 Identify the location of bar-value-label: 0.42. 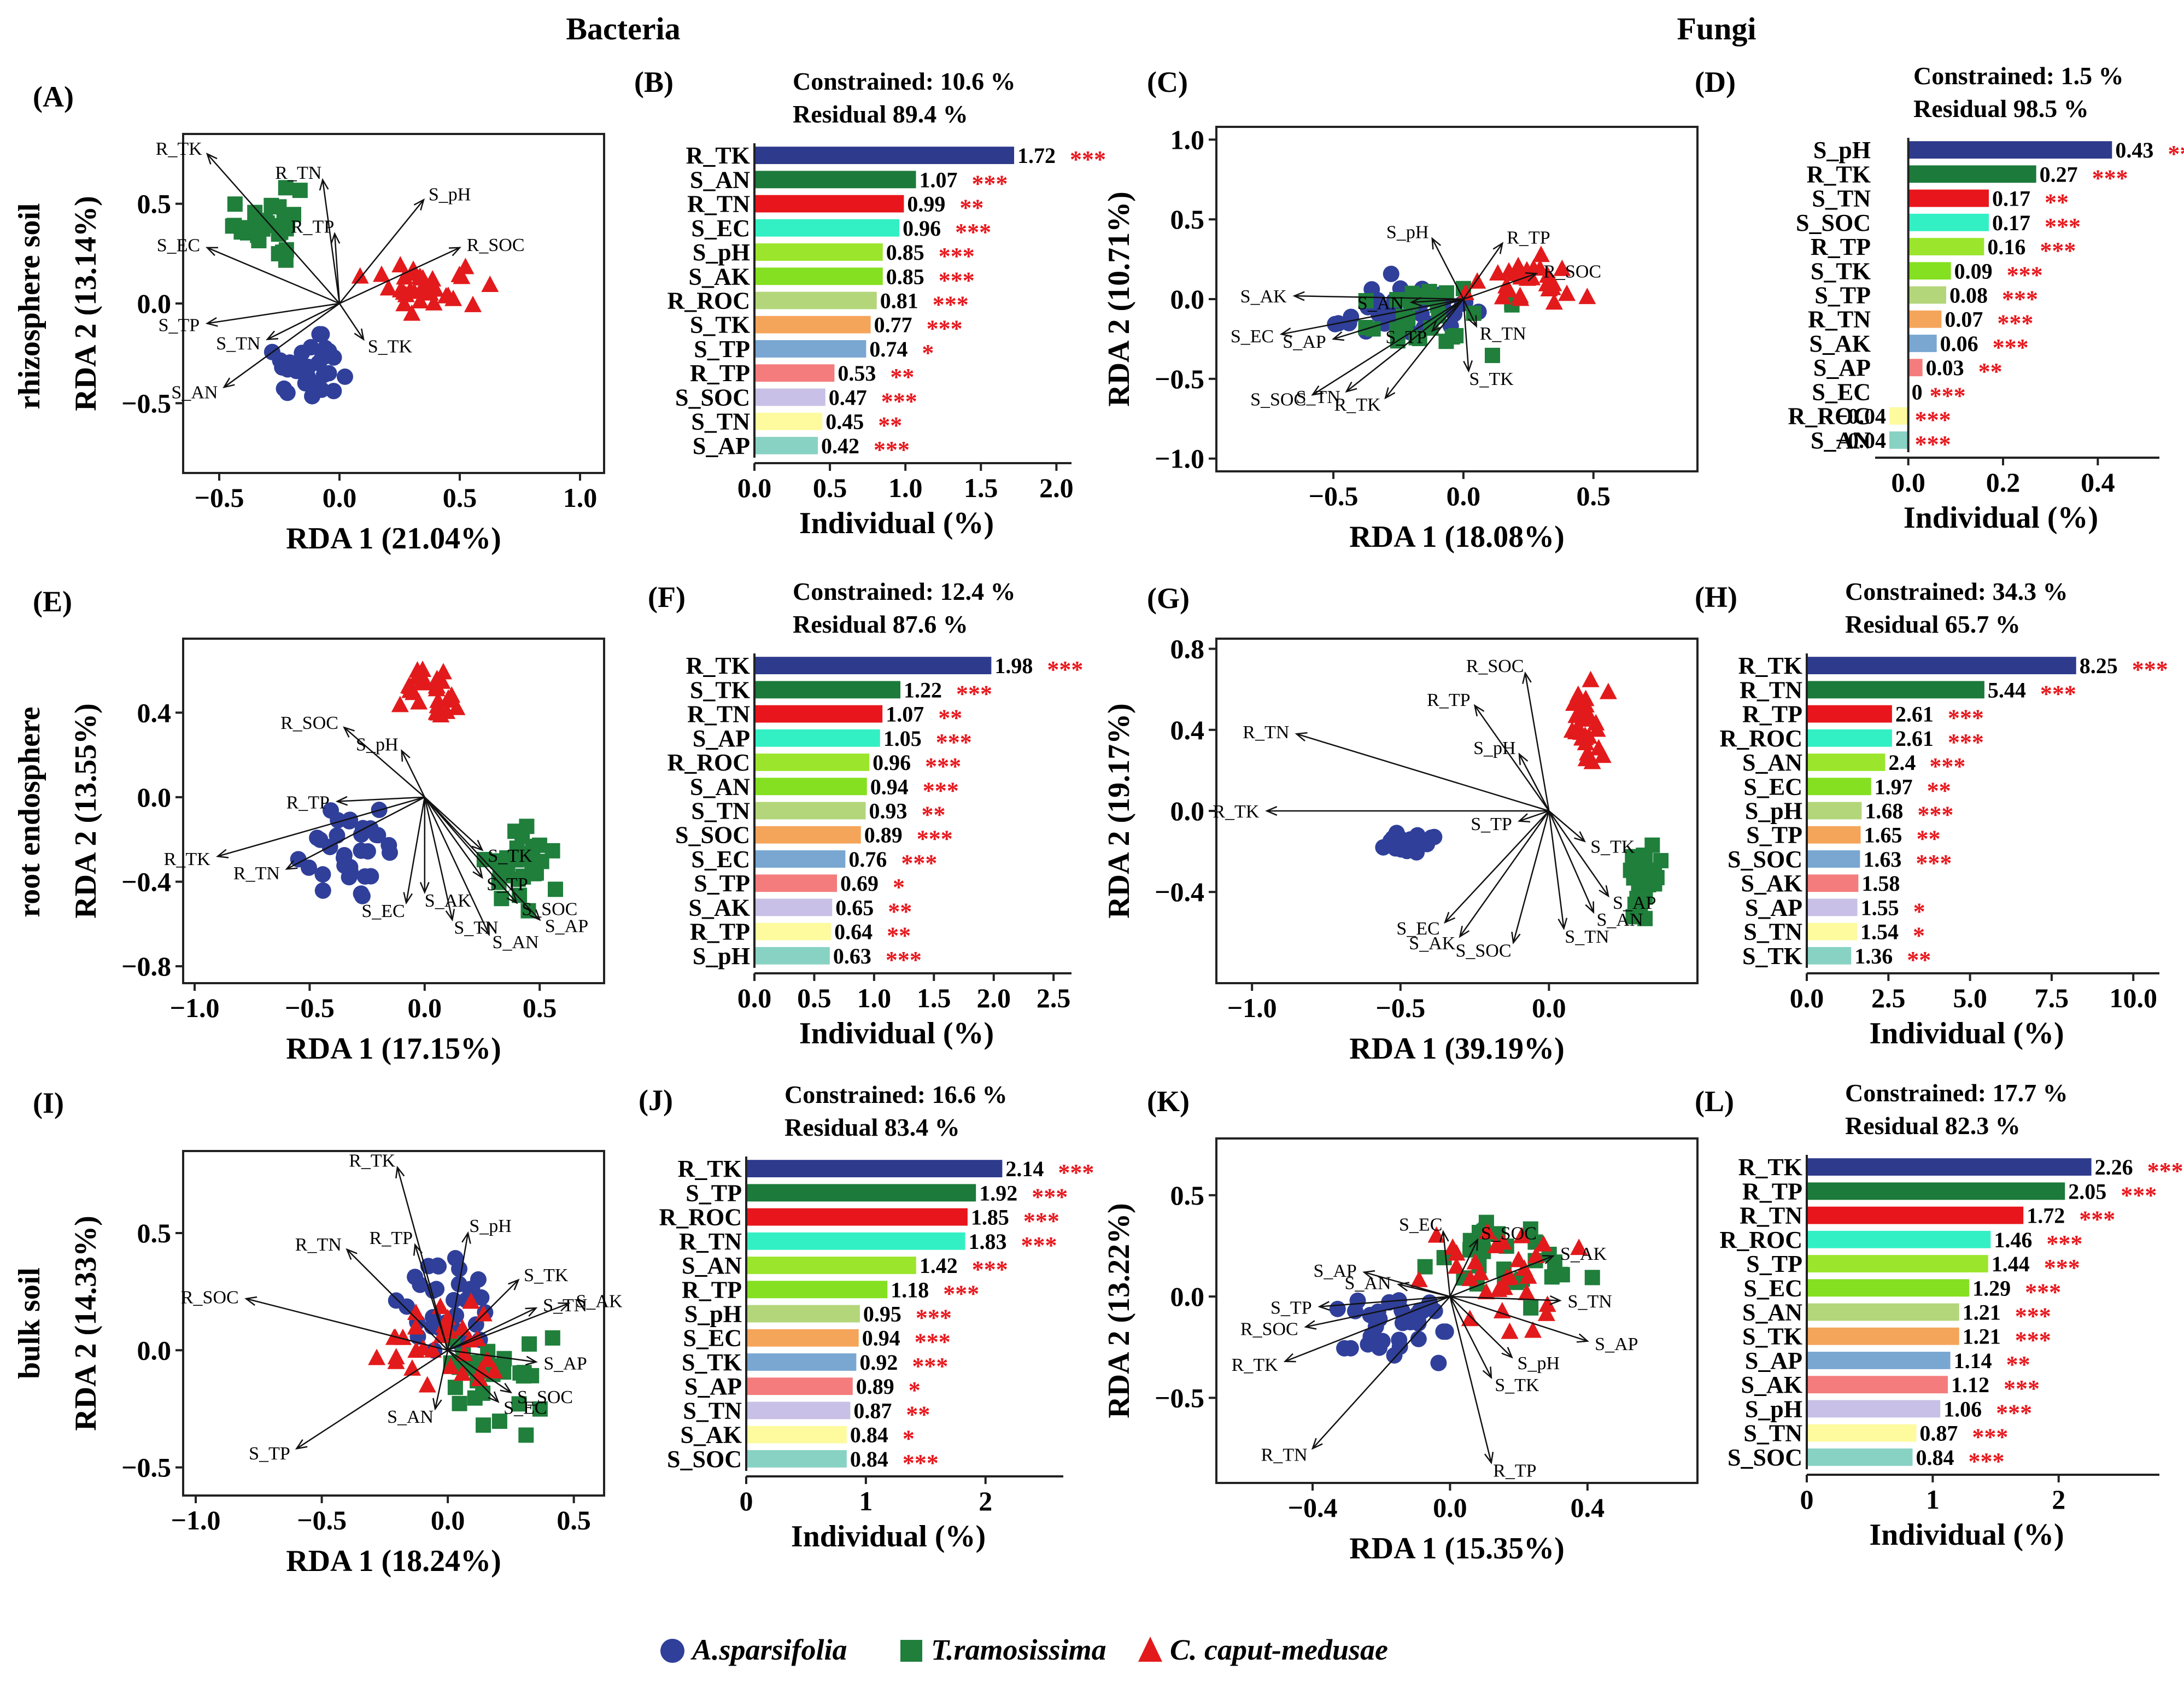
(840, 446).